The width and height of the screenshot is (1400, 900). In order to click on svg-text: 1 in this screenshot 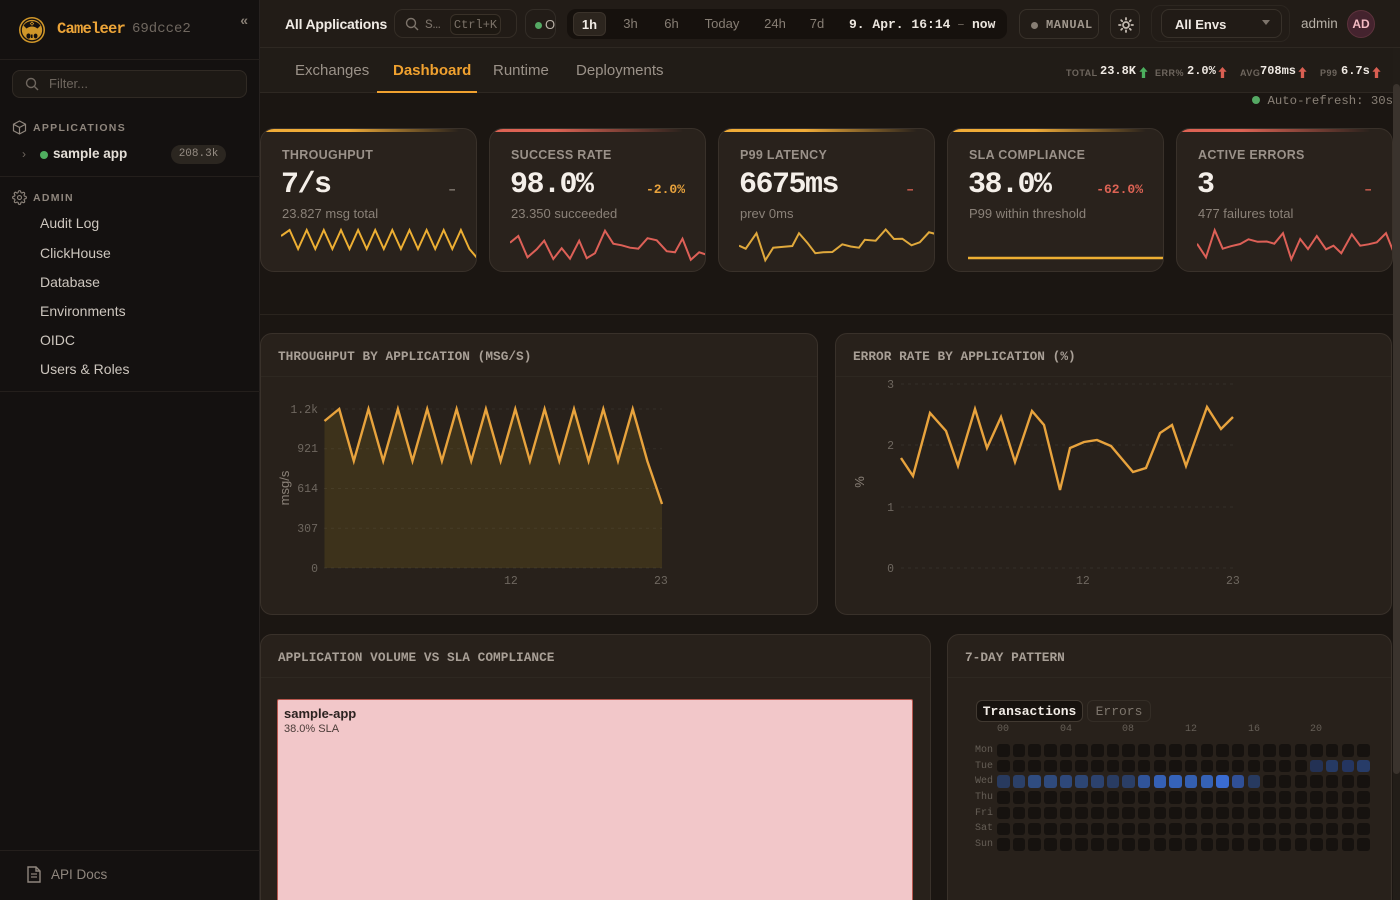, I will do `click(890, 508)`.